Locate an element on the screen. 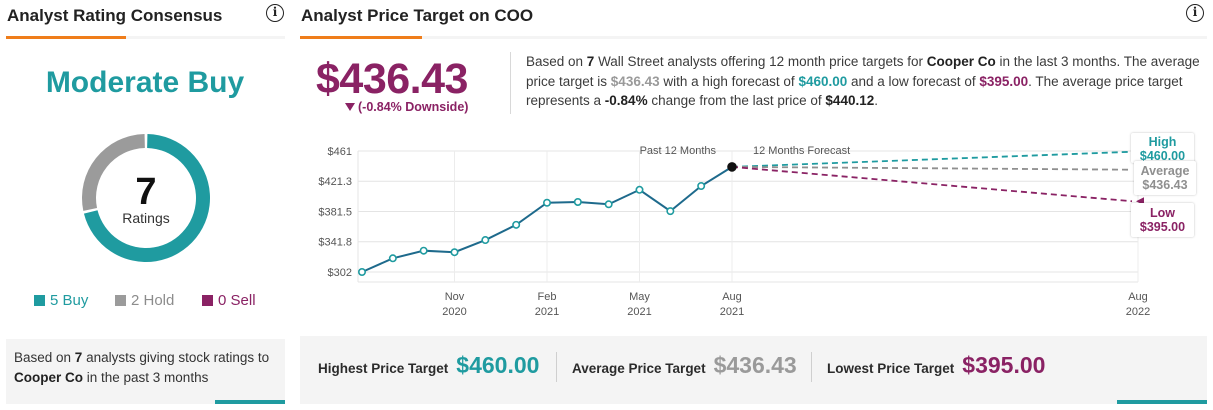  ratings-donut: 7 Ratings is located at coordinates (145, 198).